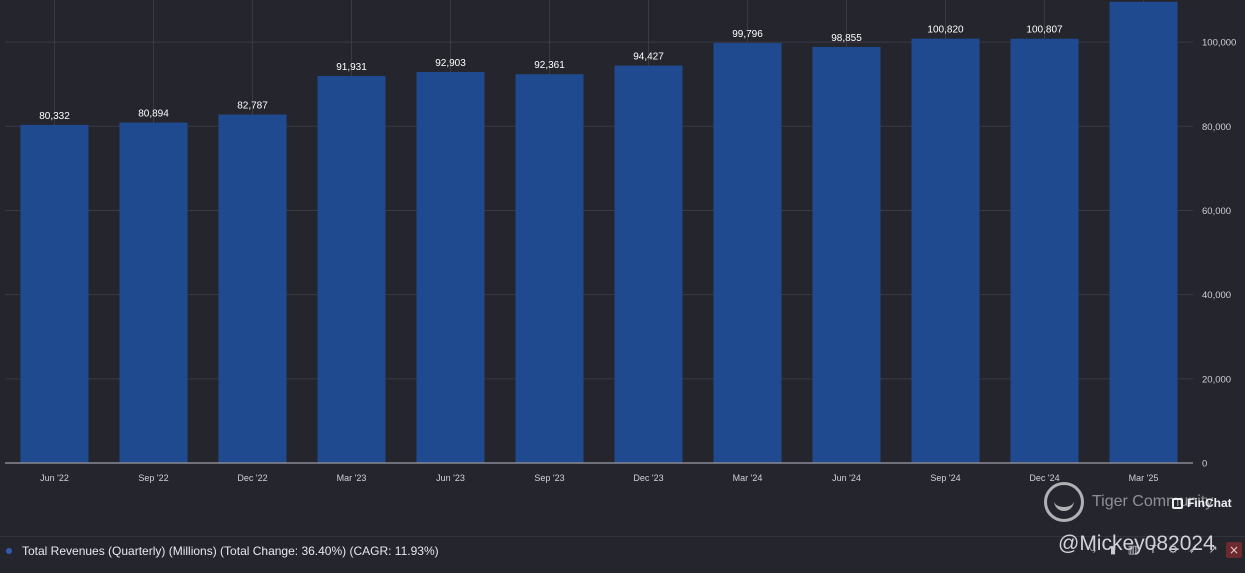 The height and width of the screenshot is (573, 1245). I want to click on bar-value-label: 98,855, so click(846, 38).